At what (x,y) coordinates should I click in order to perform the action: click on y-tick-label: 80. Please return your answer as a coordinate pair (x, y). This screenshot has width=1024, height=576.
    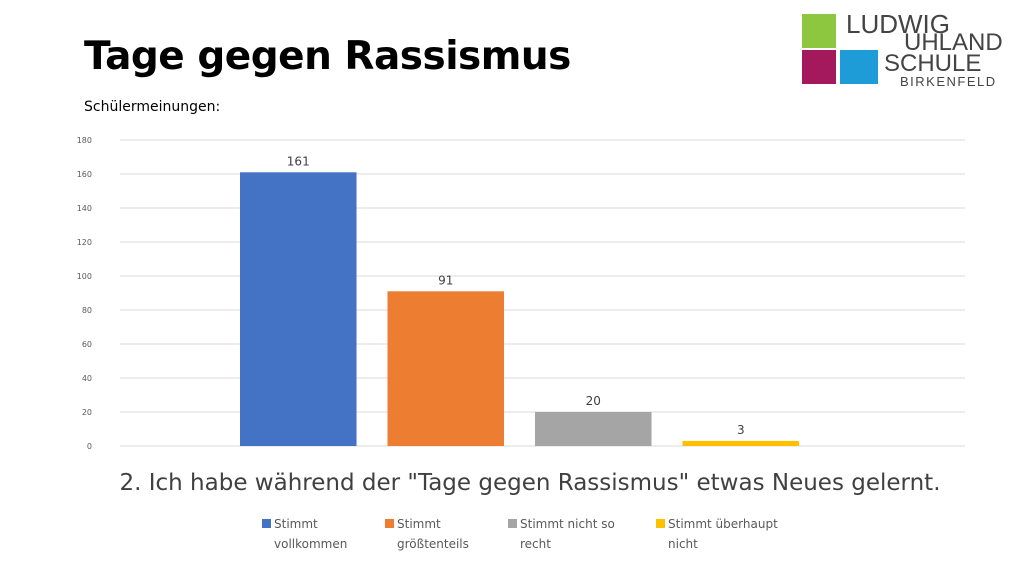
    Looking at the image, I should click on (87, 310).